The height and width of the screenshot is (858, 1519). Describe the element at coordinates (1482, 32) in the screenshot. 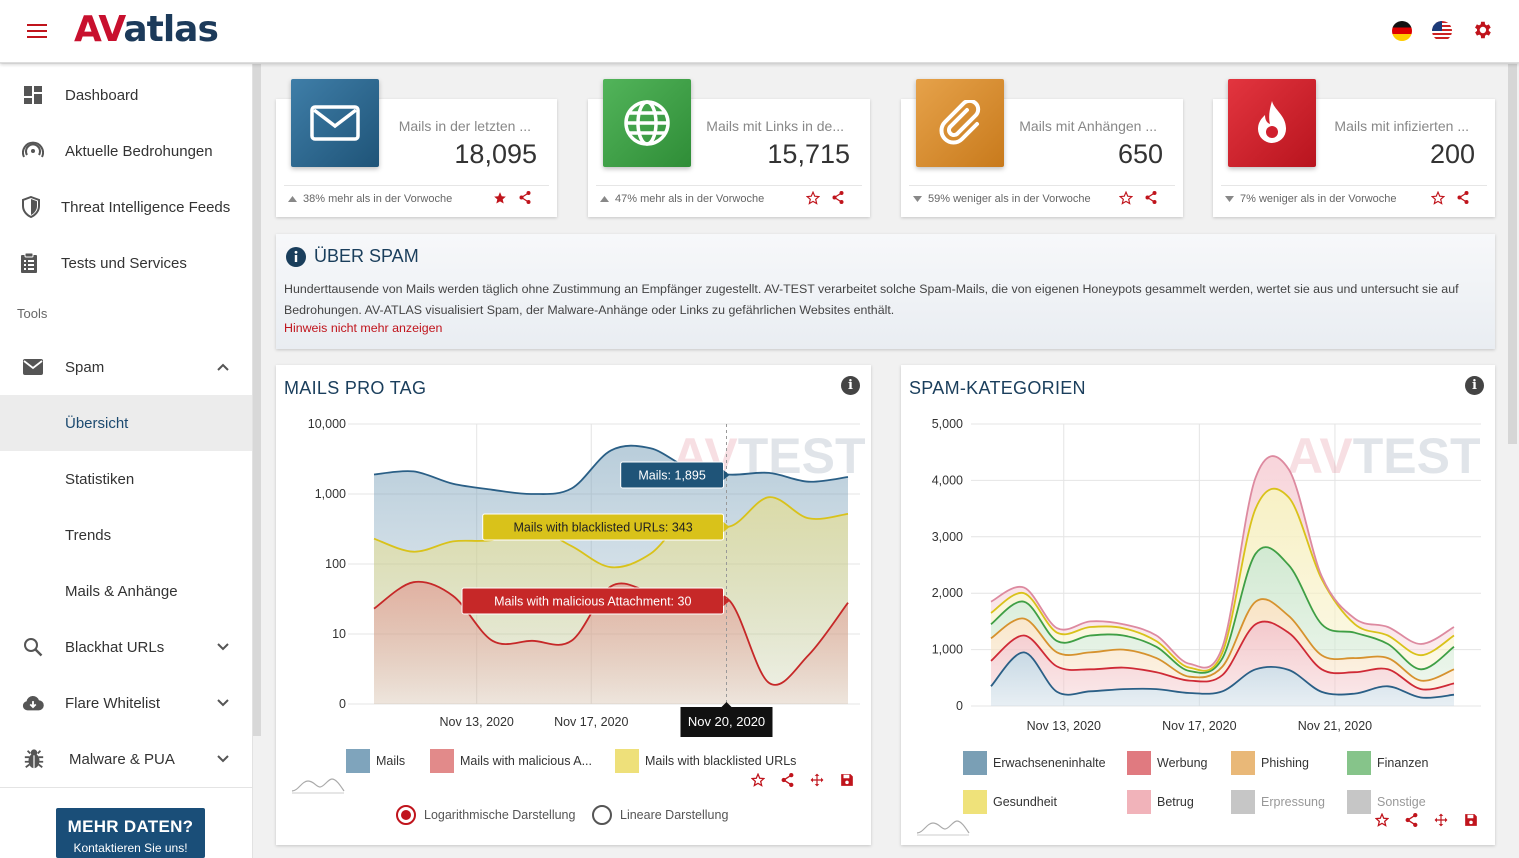

I see `gear-icon` at that location.